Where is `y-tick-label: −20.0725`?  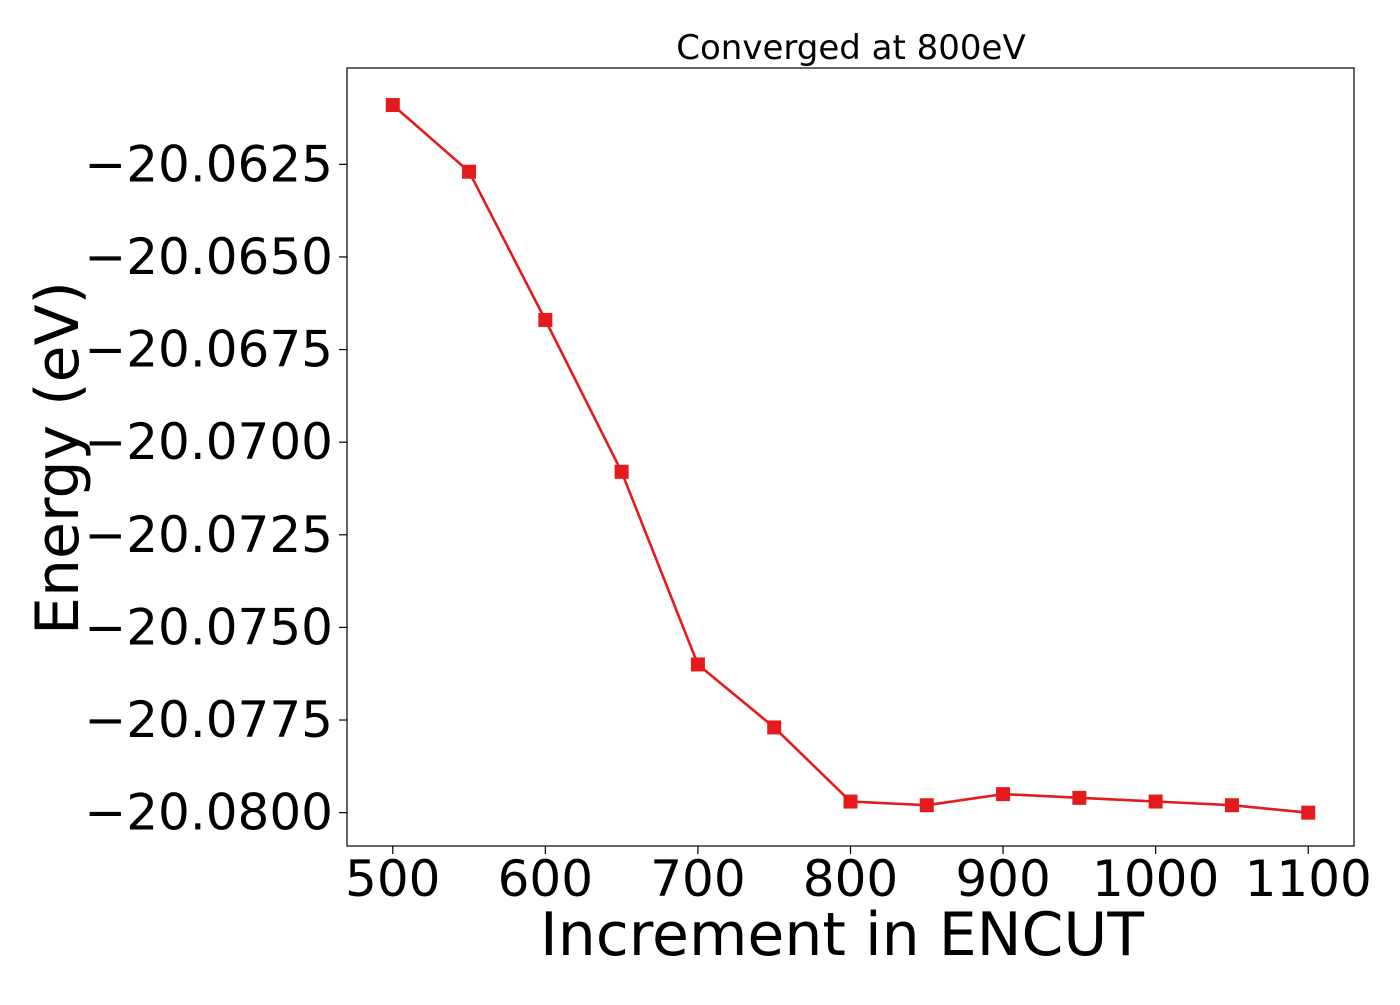
y-tick-label: −20.0725 is located at coordinates (208, 535).